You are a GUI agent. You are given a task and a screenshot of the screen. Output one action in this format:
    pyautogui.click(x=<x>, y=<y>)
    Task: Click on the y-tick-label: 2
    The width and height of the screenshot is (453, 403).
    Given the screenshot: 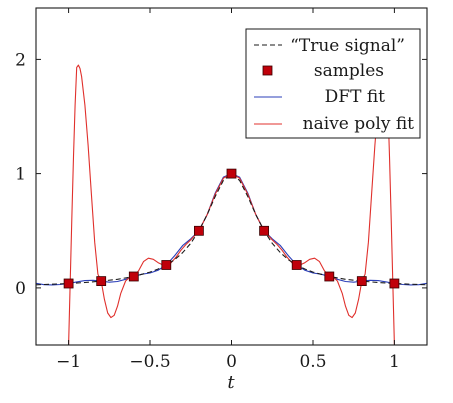 What is the action you would take?
    pyautogui.click(x=20, y=60)
    